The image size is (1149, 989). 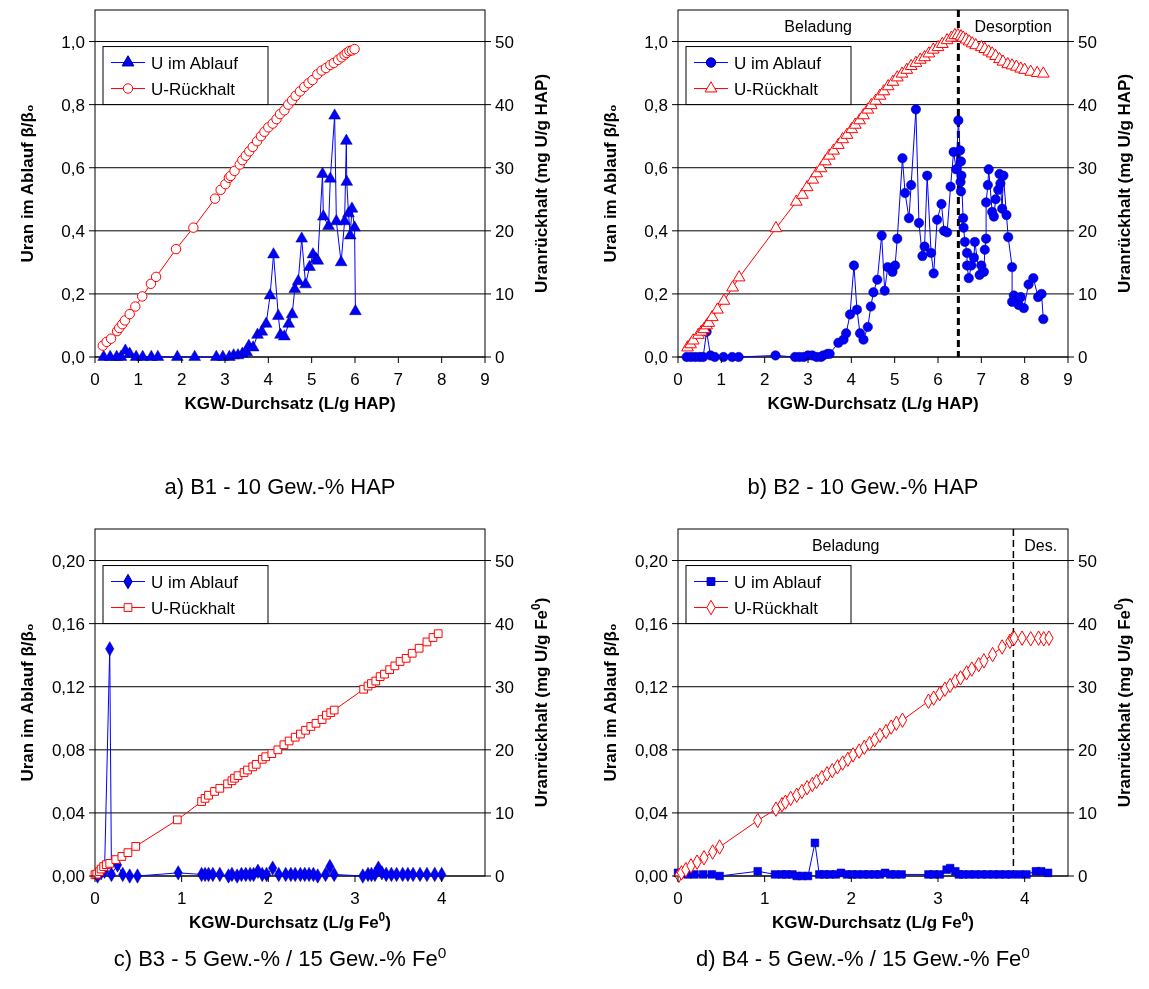 What do you see at coordinates (68, 813) in the screenshot?
I see `y-tick-label: 0,04` at bounding box center [68, 813].